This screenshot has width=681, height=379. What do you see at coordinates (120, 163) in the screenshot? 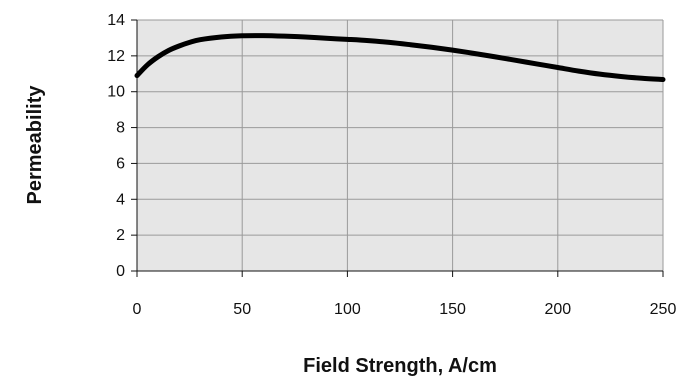
I see `y-tick-label: 6` at bounding box center [120, 163].